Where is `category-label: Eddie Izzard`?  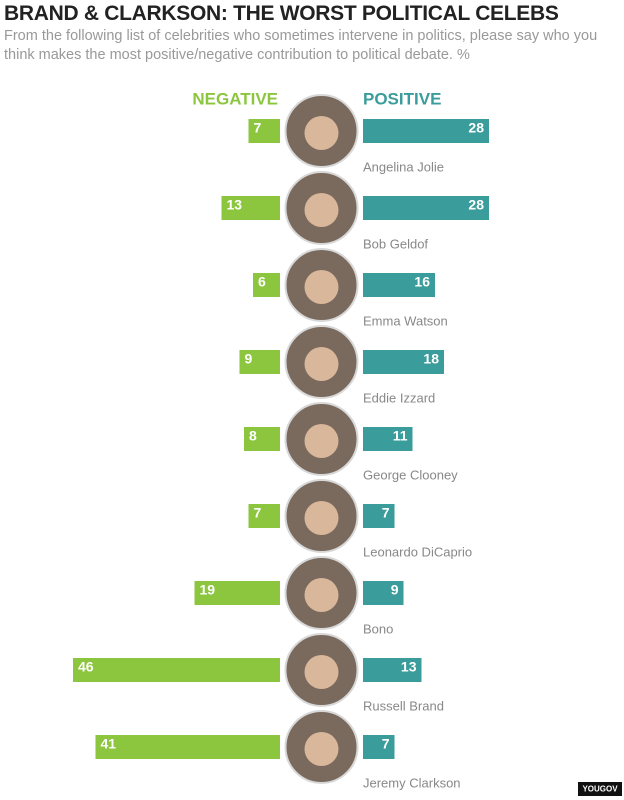 category-label: Eddie Izzard is located at coordinates (399, 397).